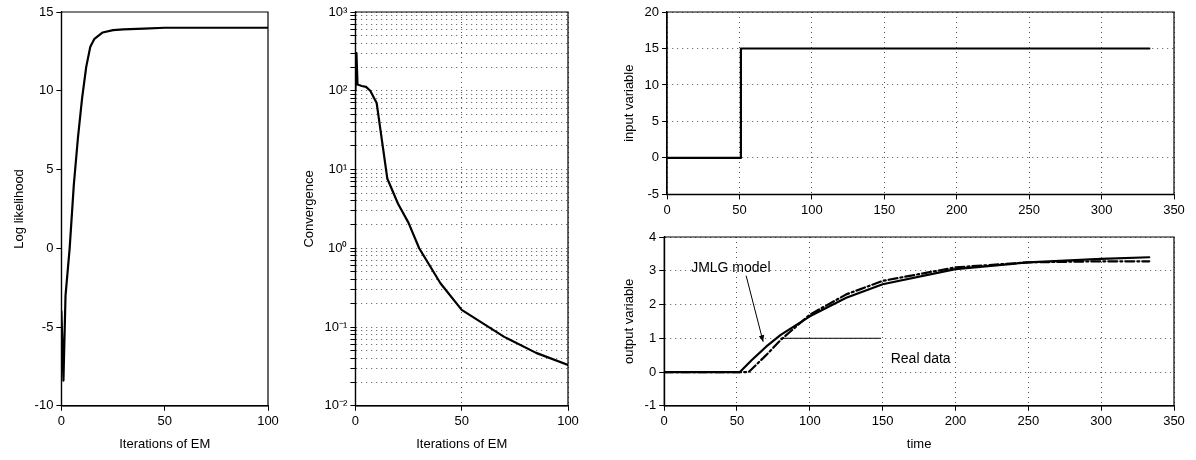 The height and width of the screenshot is (460, 1196). I want to click on y-tick-label: 3, so click(652, 270).